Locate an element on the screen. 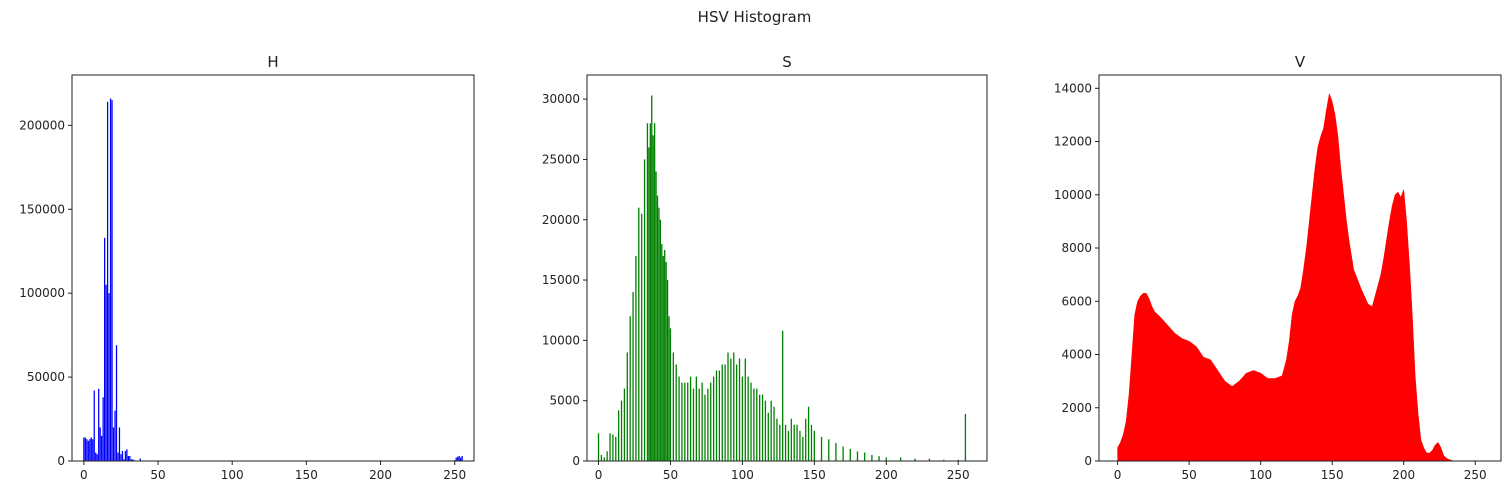 The height and width of the screenshot is (495, 1509). panel-1-y-tick-label: 150000 is located at coordinates (42, 209).